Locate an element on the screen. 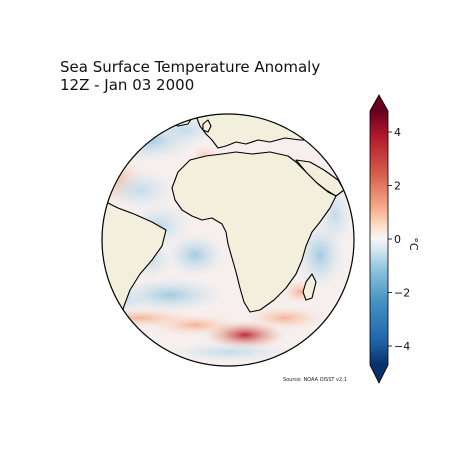  british-isles is located at coordinates (207, 126).